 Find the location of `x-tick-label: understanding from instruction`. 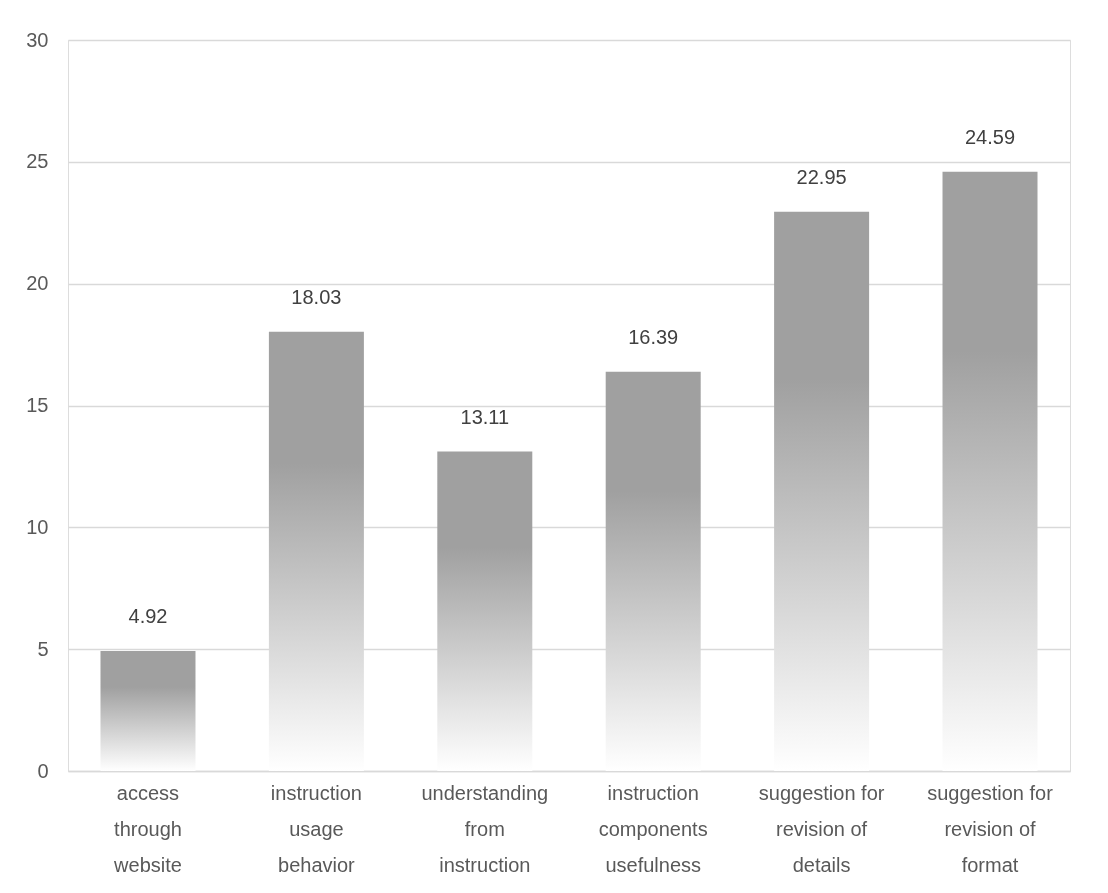

x-tick-label: understanding from instruction is located at coordinates (485, 828).